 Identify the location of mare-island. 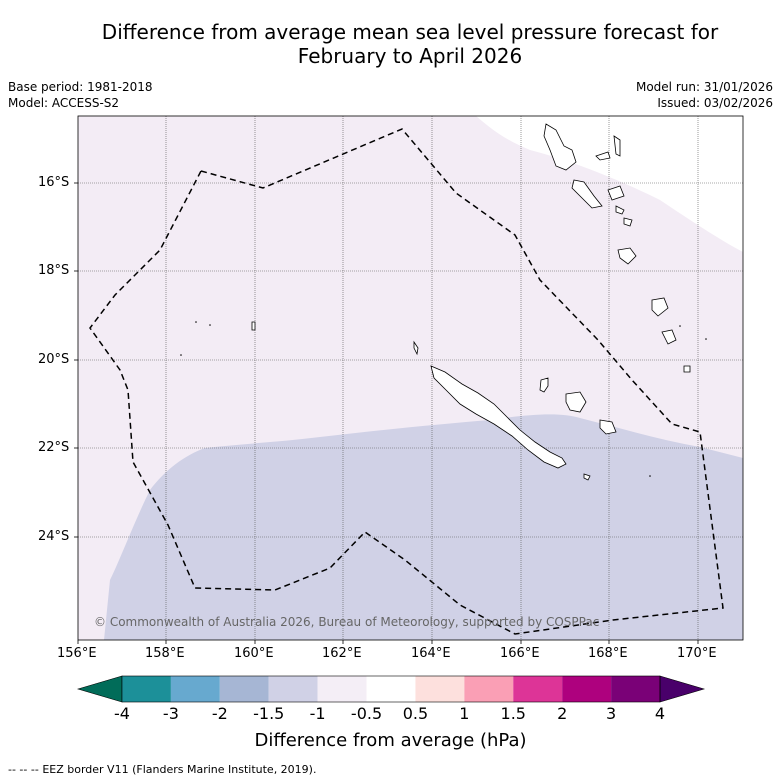
(608, 427).